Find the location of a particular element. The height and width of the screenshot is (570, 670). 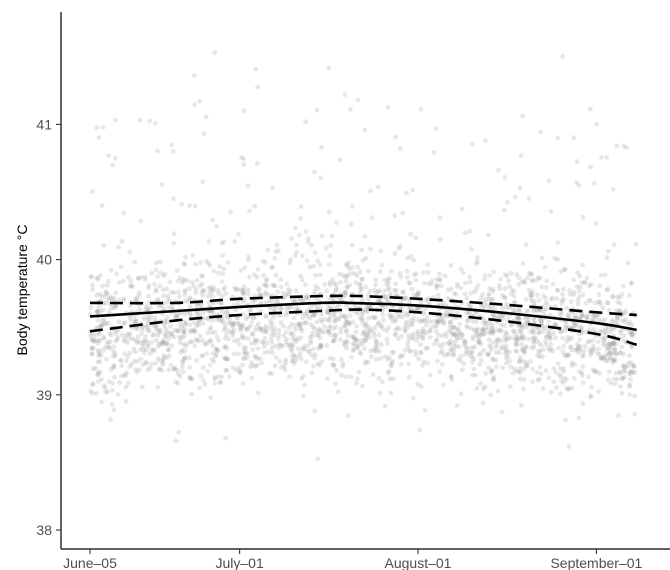

y-tick-label: 40 is located at coordinates (44, 260).